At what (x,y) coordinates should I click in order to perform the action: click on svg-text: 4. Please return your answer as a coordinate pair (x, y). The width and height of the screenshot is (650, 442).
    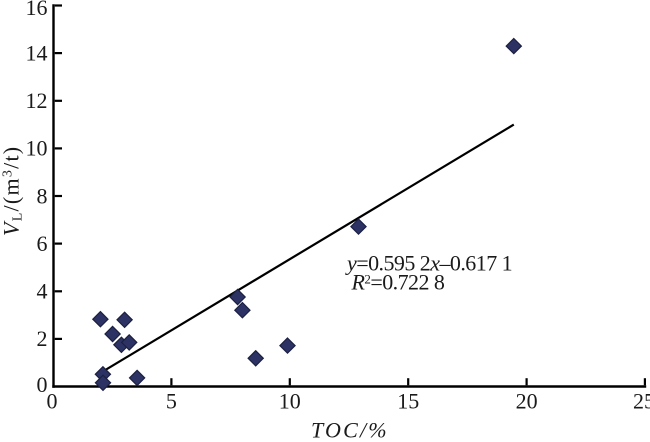
    Looking at the image, I should click on (42, 291).